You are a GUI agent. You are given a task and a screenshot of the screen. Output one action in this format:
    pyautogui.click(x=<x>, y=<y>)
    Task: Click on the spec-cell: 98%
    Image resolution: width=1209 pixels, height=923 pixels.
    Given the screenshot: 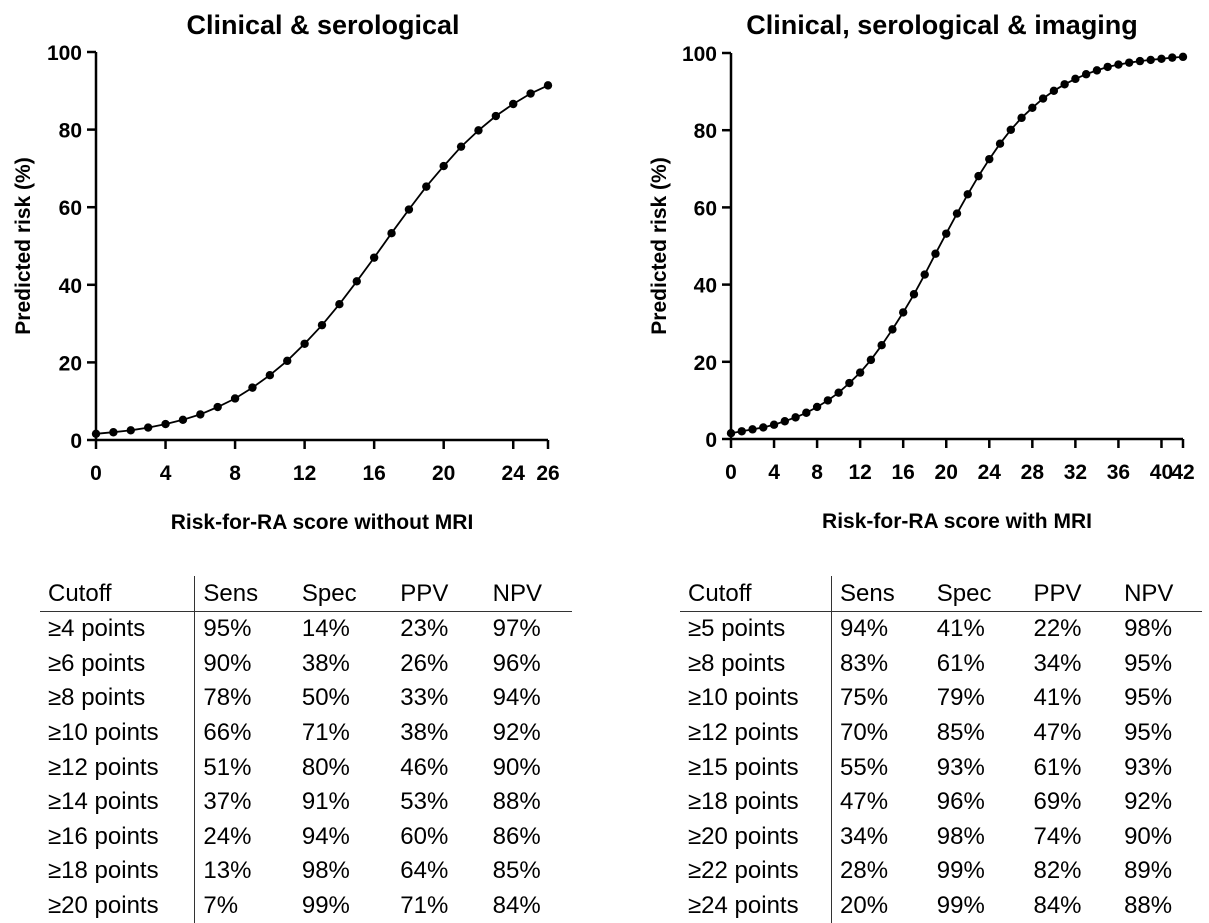 What is the action you would take?
    pyautogui.click(x=343, y=871)
    